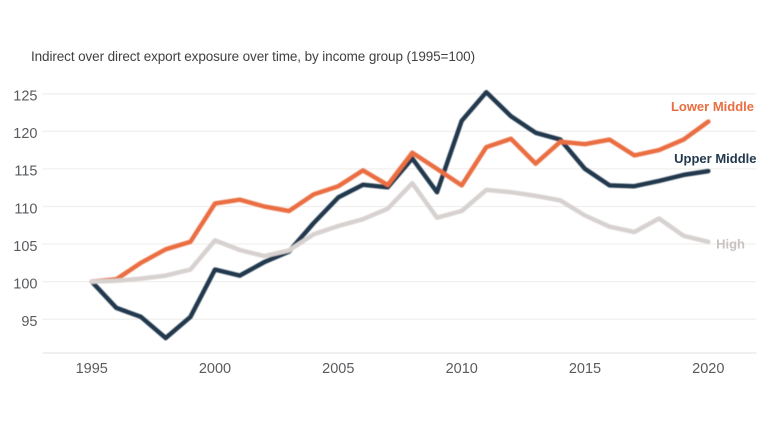 This screenshot has width=780, height=439. I want to click on svg-text: 95, so click(29, 322).